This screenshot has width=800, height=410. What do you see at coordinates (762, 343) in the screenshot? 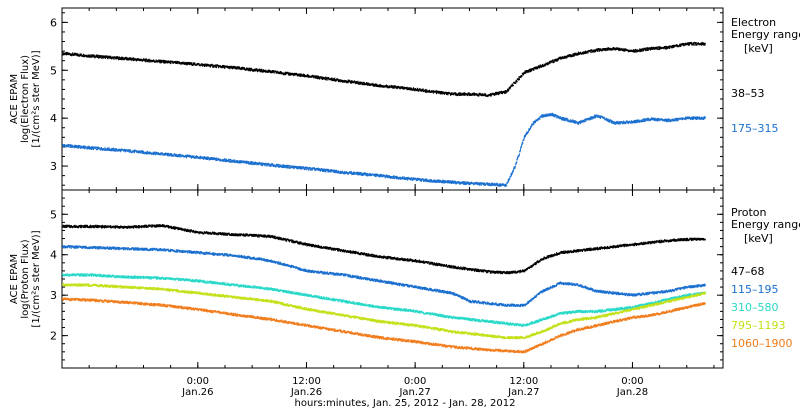
I see `legend-entry: 1060–1900` at bounding box center [762, 343].